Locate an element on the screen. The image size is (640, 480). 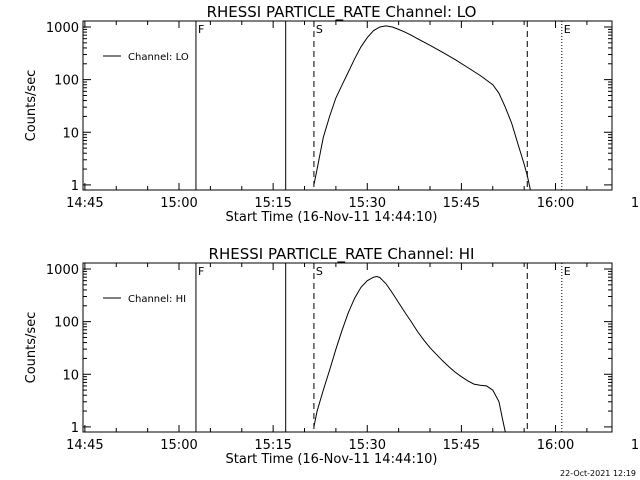
chart-title: RHESSI PARTICLE_RATE Channel: LO is located at coordinates (342, 12).